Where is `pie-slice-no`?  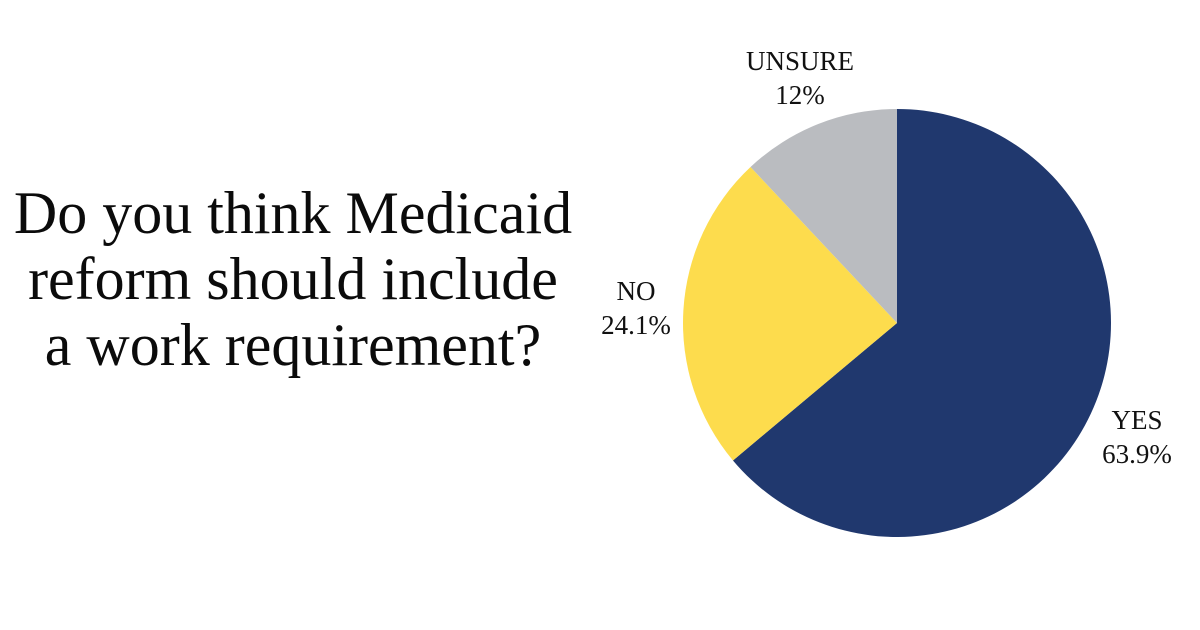 pie-slice-no is located at coordinates (790, 314).